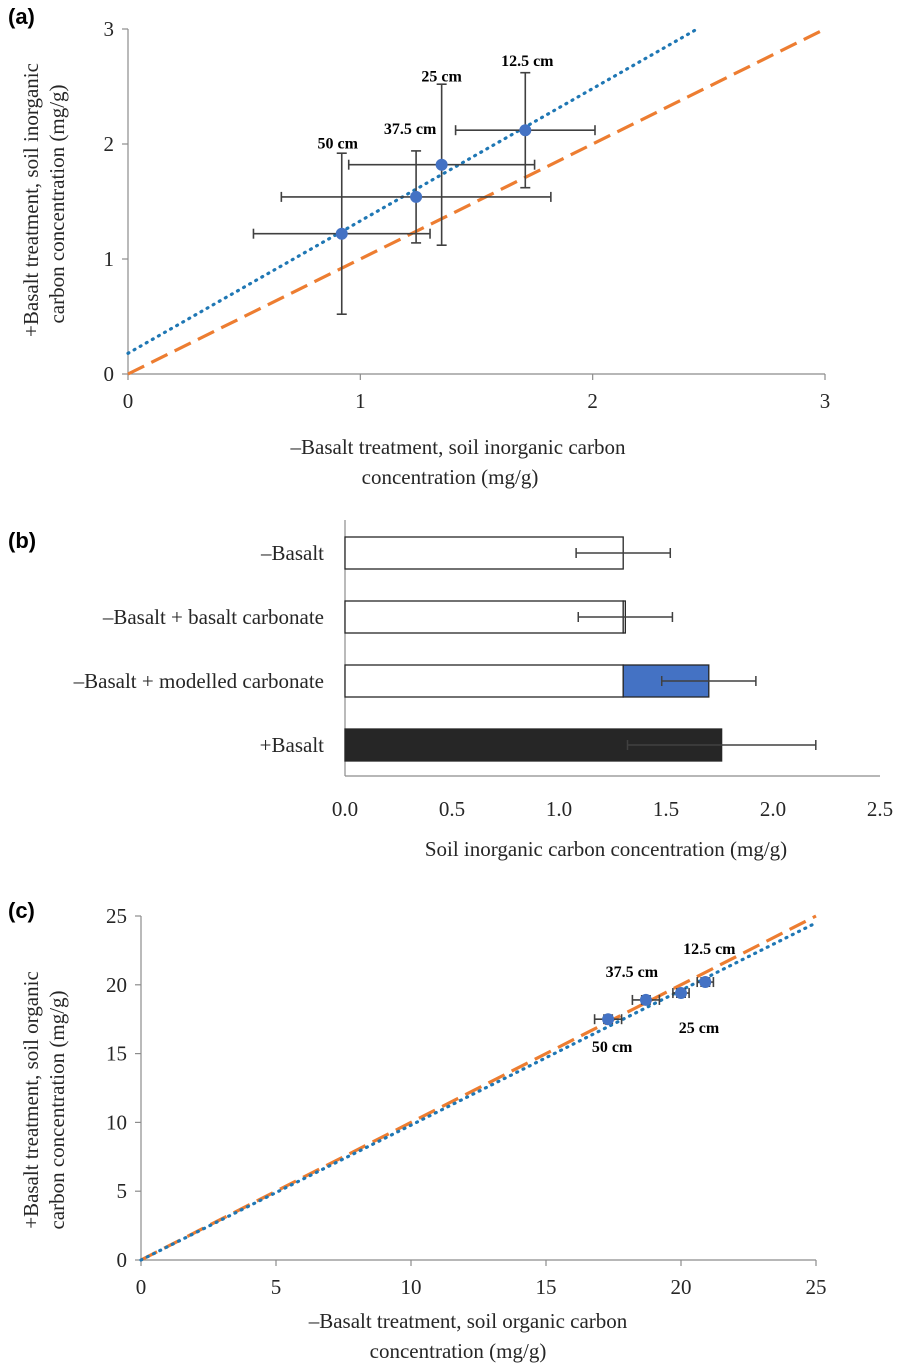 The image size is (909, 1366). What do you see at coordinates (773, 809) in the screenshot?
I see `panel-b-x-tick-label: 2.0` at bounding box center [773, 809].